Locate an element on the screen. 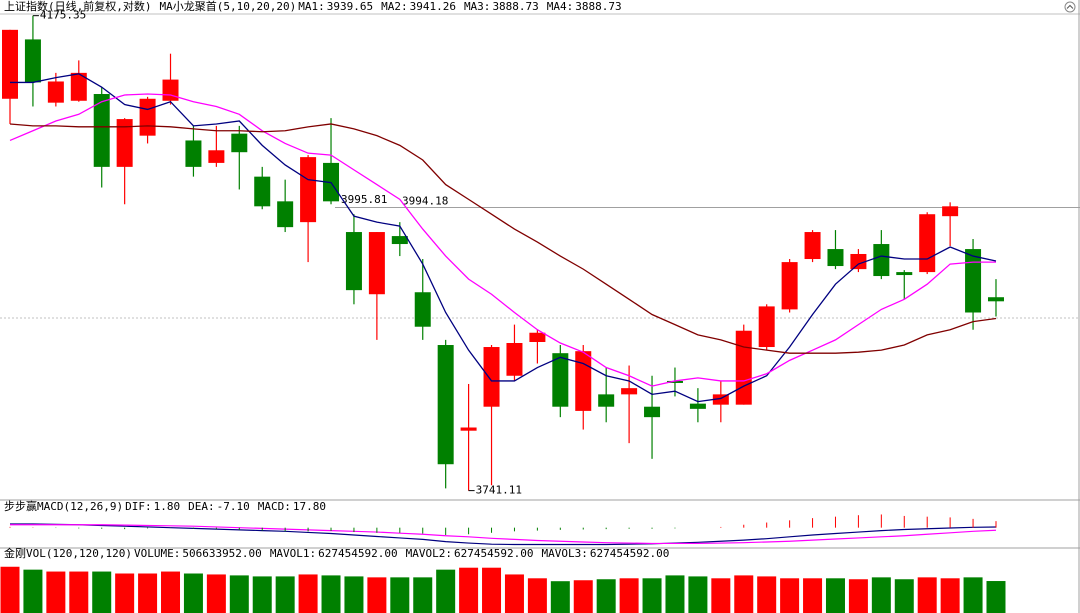  legend-name: MA2: is located at coordinates (394, 6).